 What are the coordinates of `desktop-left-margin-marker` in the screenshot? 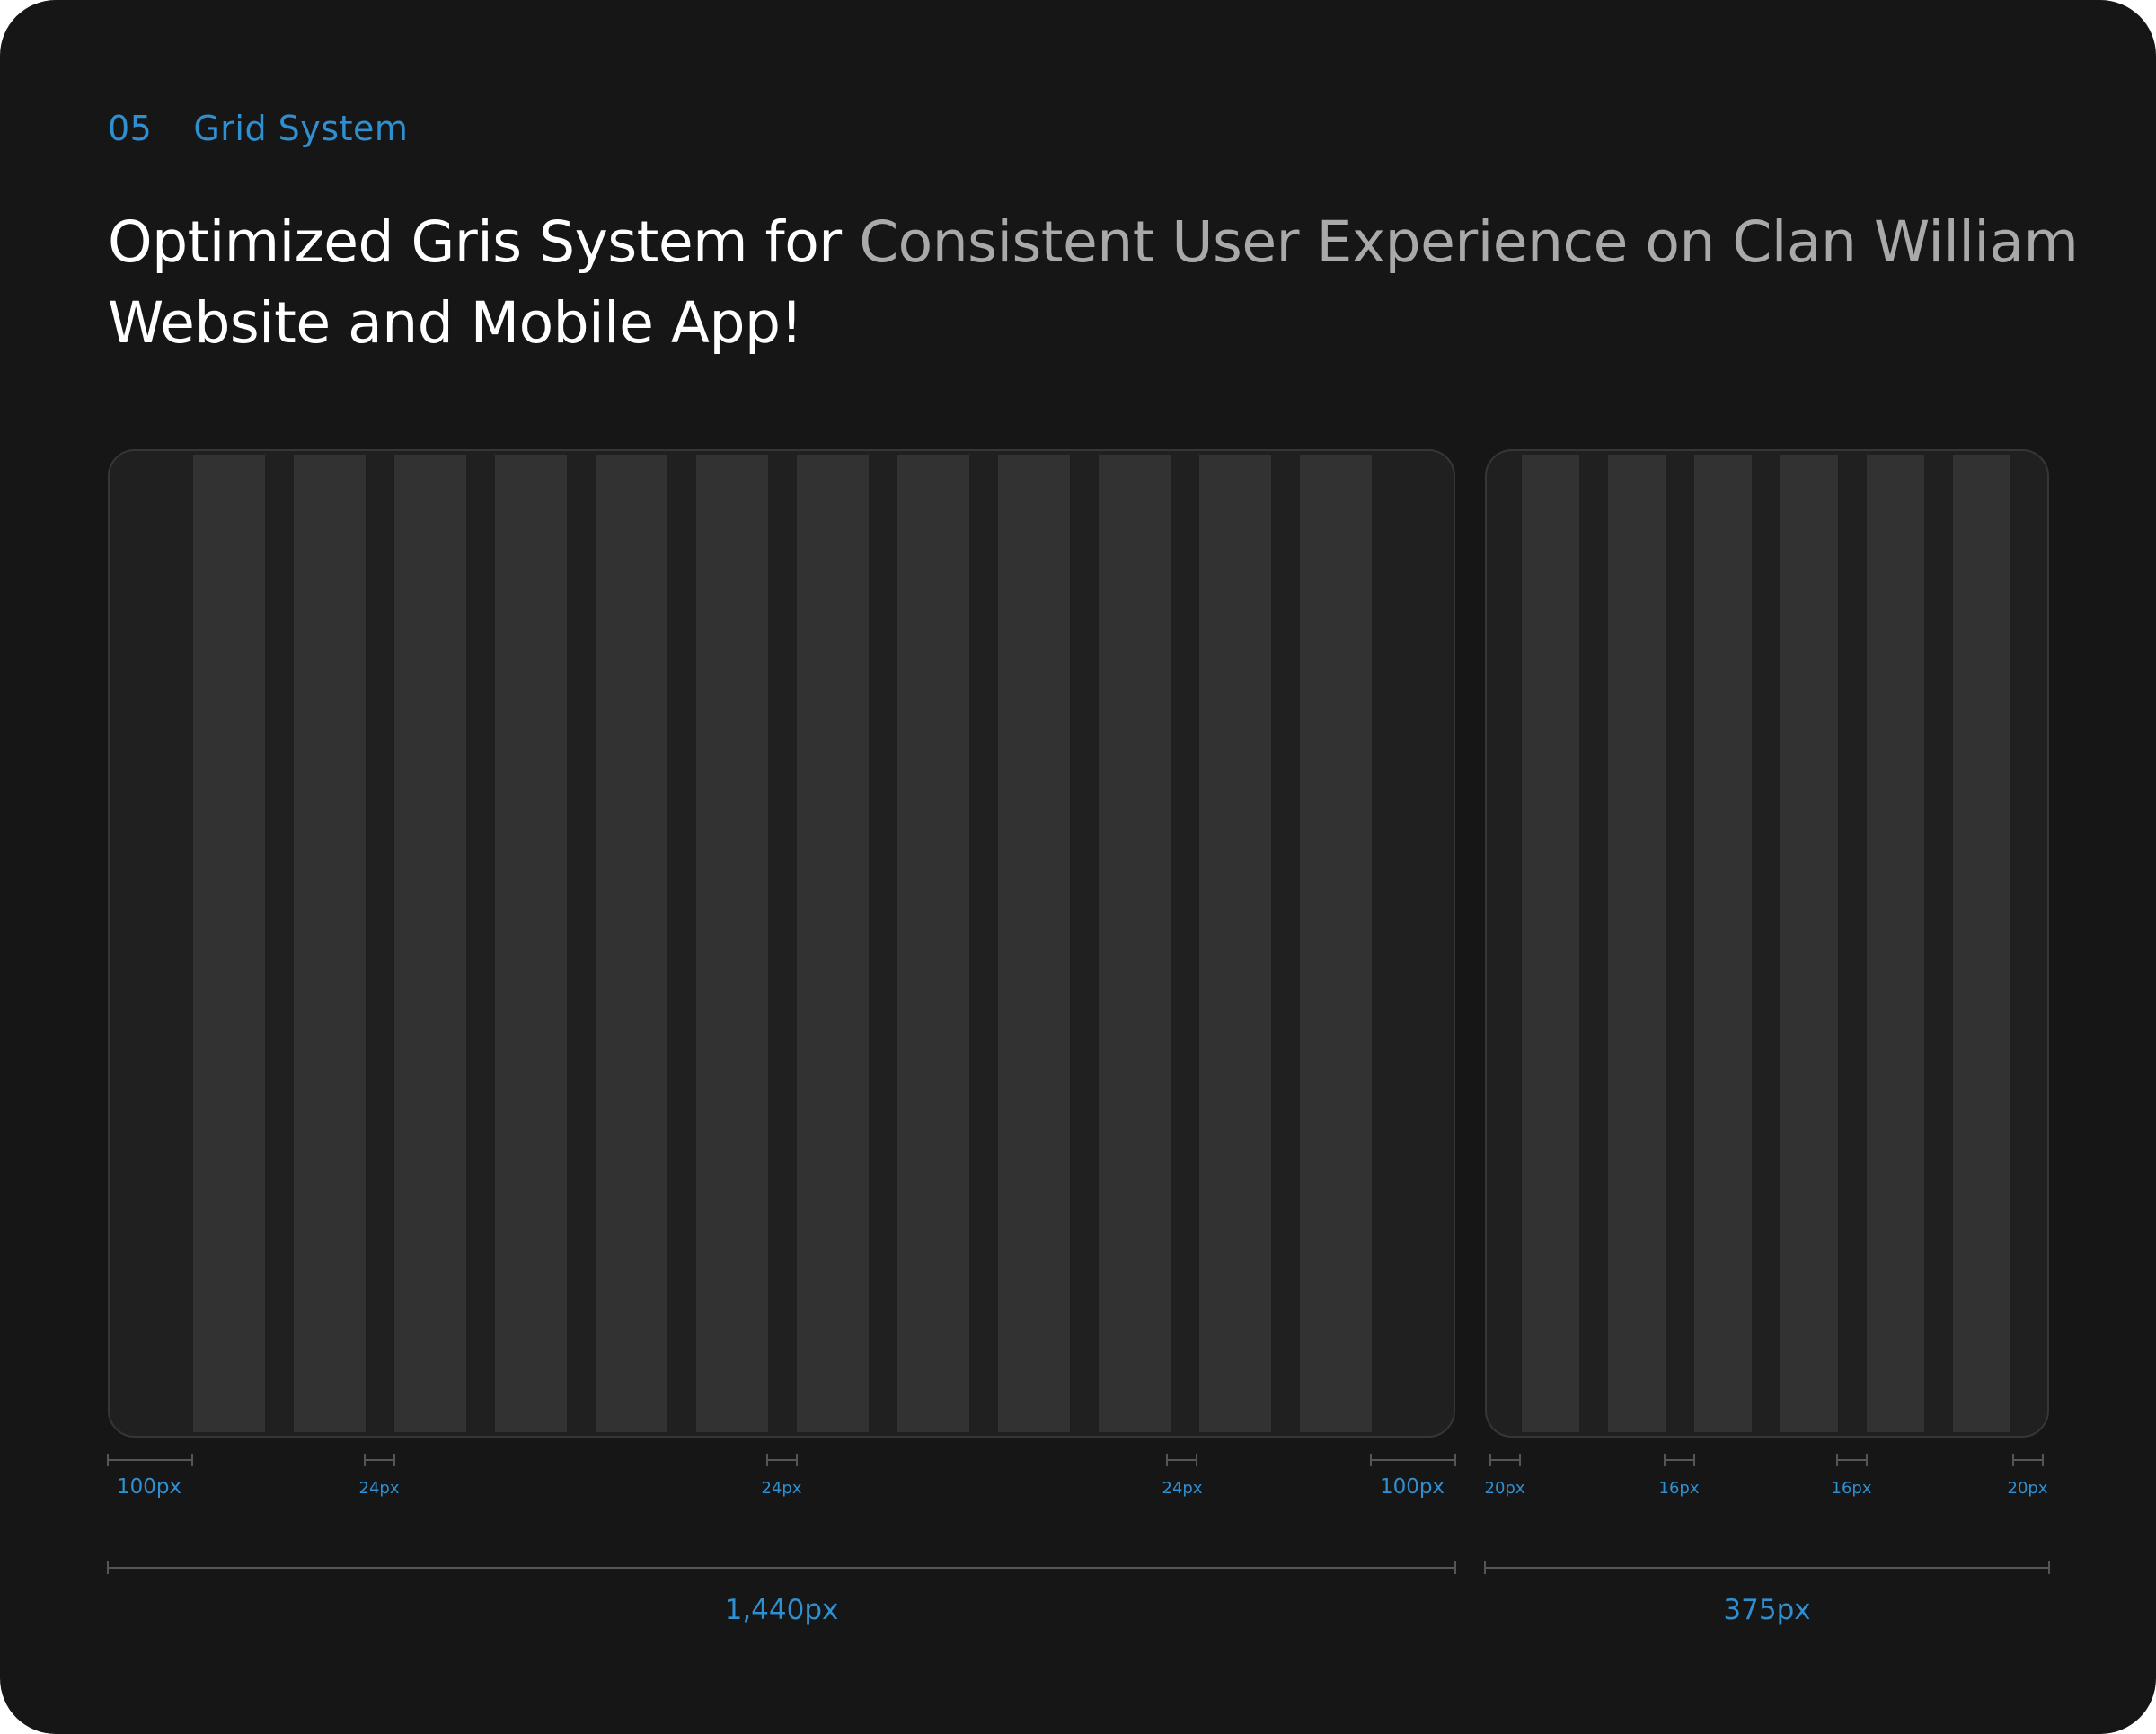 It's located at (150, 1460).